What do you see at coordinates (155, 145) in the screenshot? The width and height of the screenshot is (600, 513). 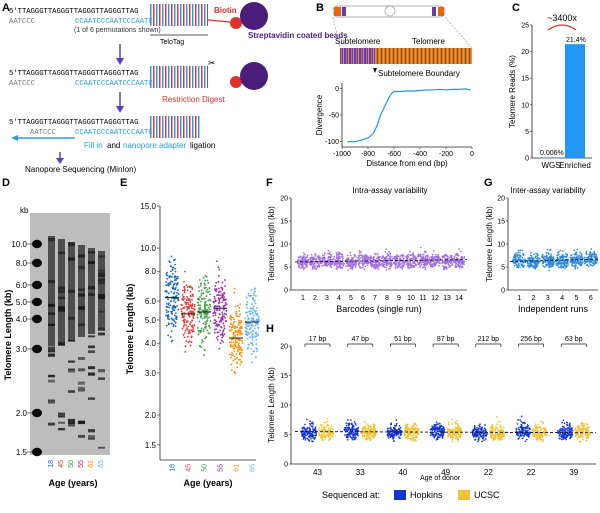 I see `adapter-label: nanopore adapter` at bounding box center [155, 145].